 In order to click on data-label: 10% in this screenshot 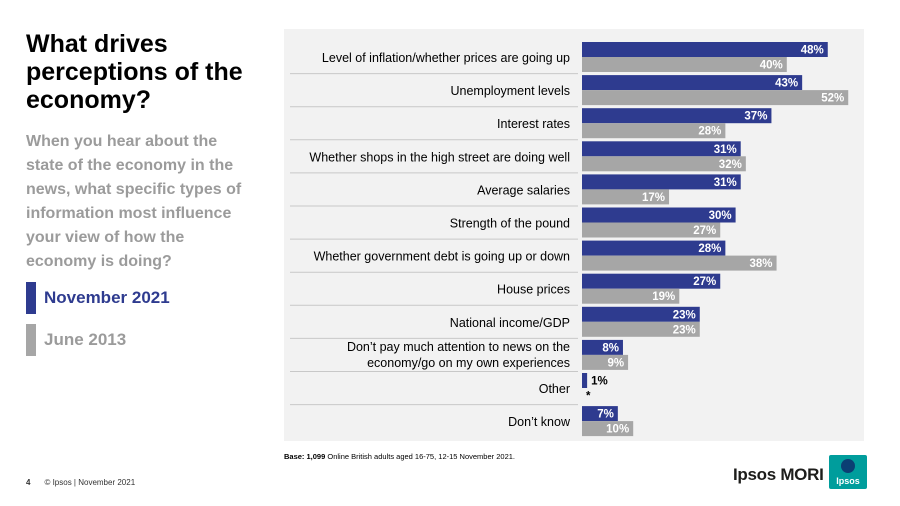, I will do `click(617, 430)`.